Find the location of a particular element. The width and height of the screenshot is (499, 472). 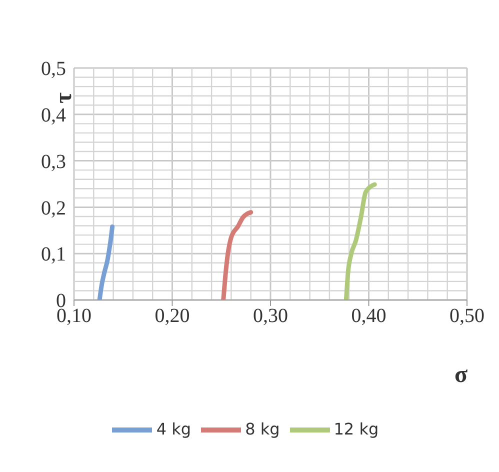

y-tick-label: 0,3 is located at coordinates (53, 161).